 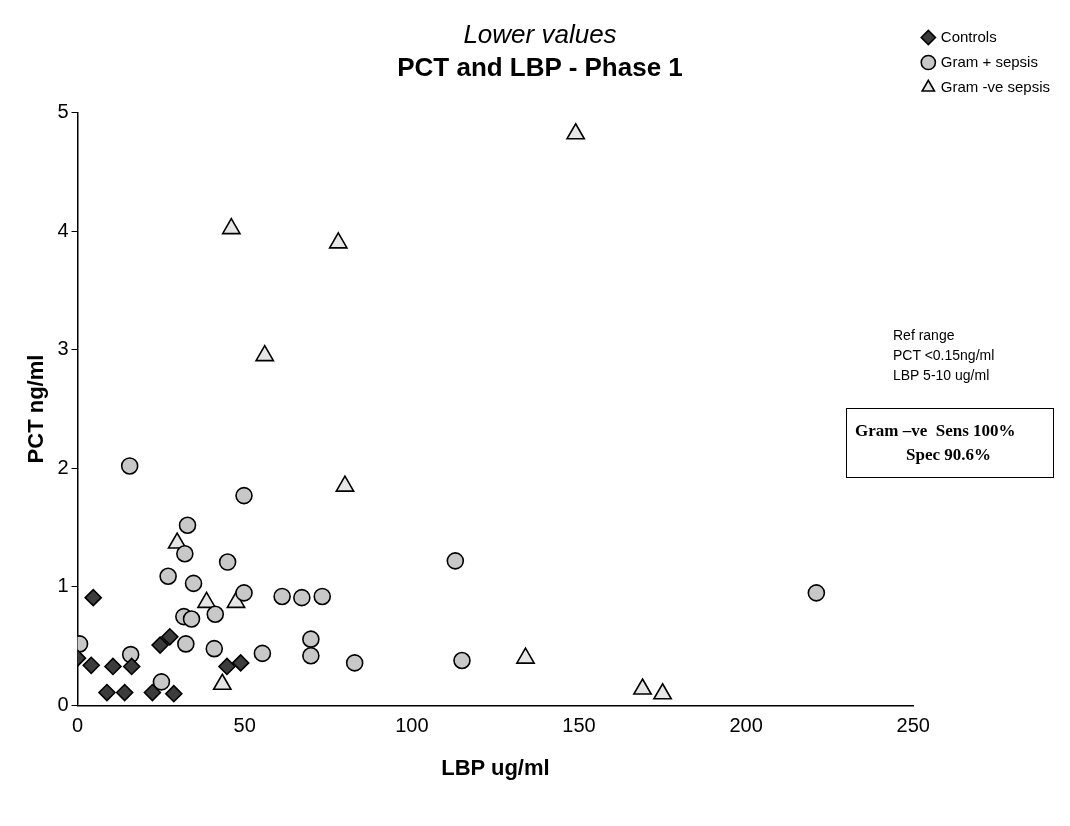 What do you see at coordinates (77, 725) in the screenshot?
I see `x-tick-label: 0` at bounding box center [77, 725].